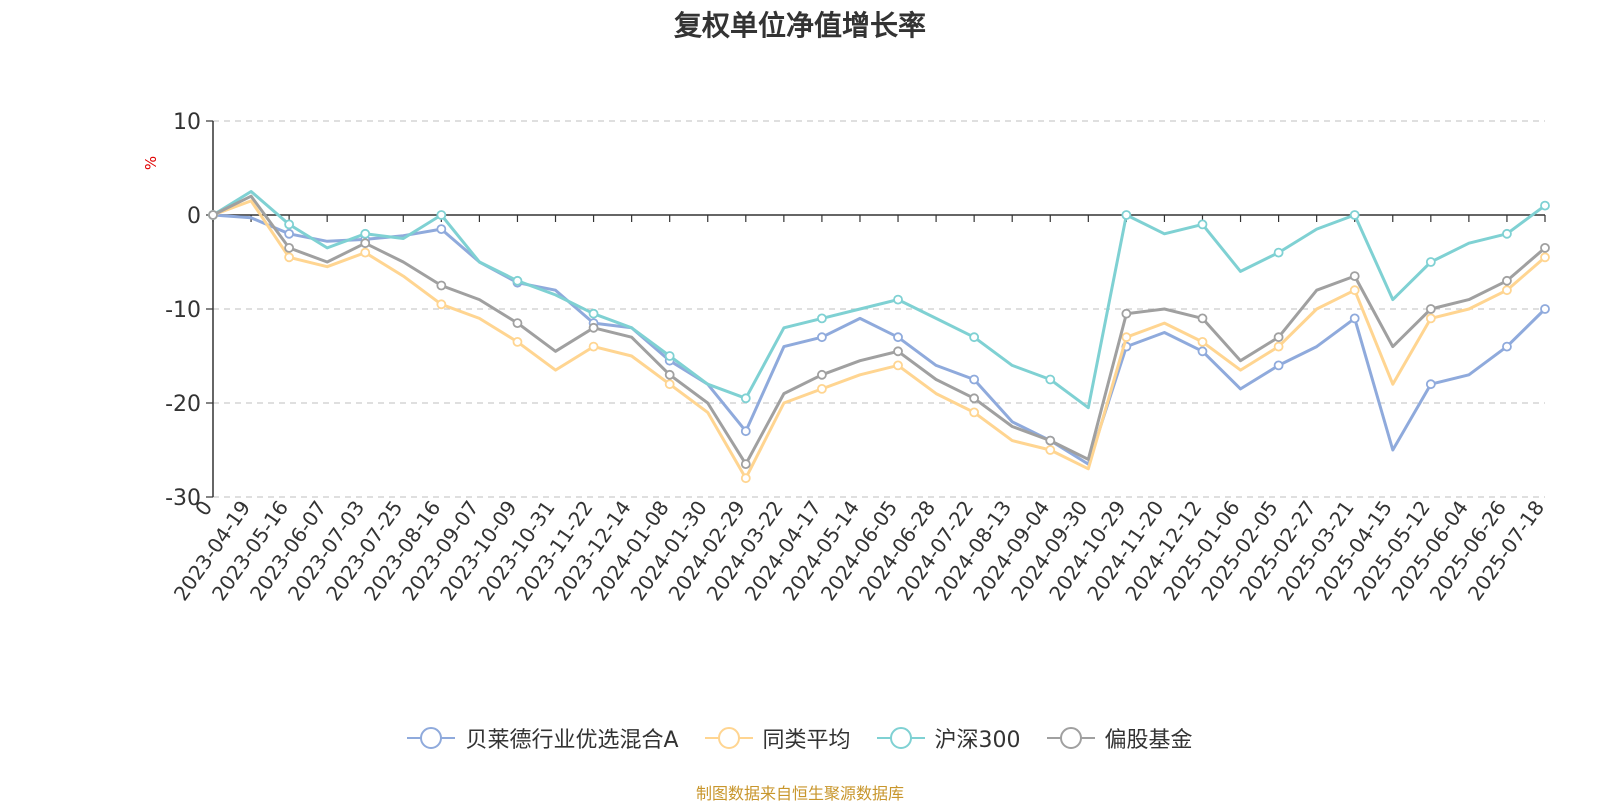  I want to click on chart-title: 复权单位净值增长率, so click(799, 25).